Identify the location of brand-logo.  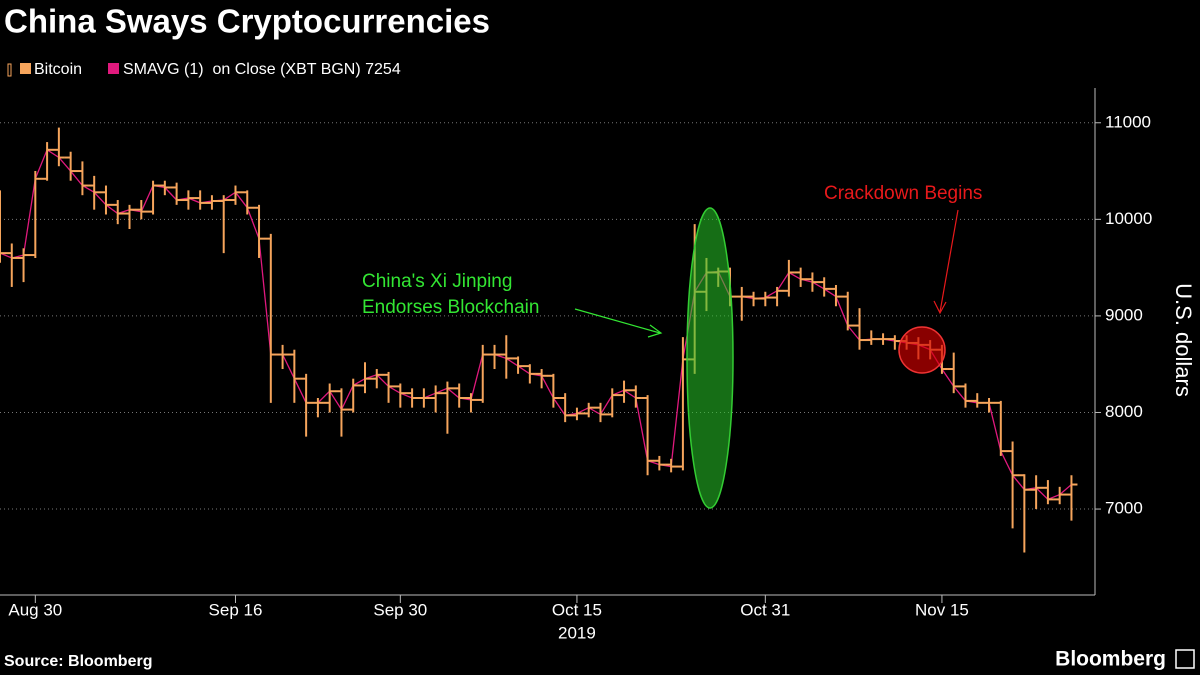
(1185, 659).